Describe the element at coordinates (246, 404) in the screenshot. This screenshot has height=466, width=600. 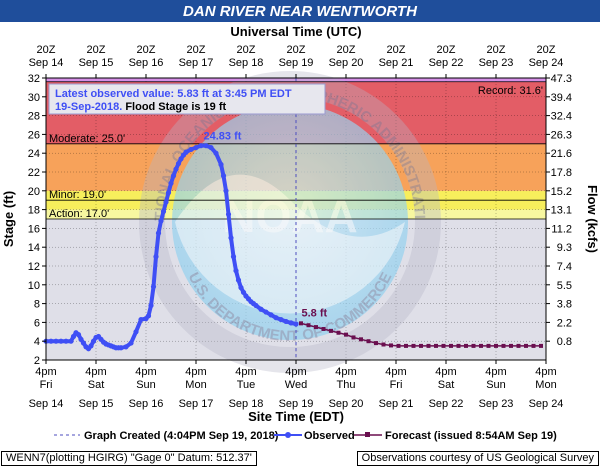
I see `edt-tick-date: Sep 18` at that location.